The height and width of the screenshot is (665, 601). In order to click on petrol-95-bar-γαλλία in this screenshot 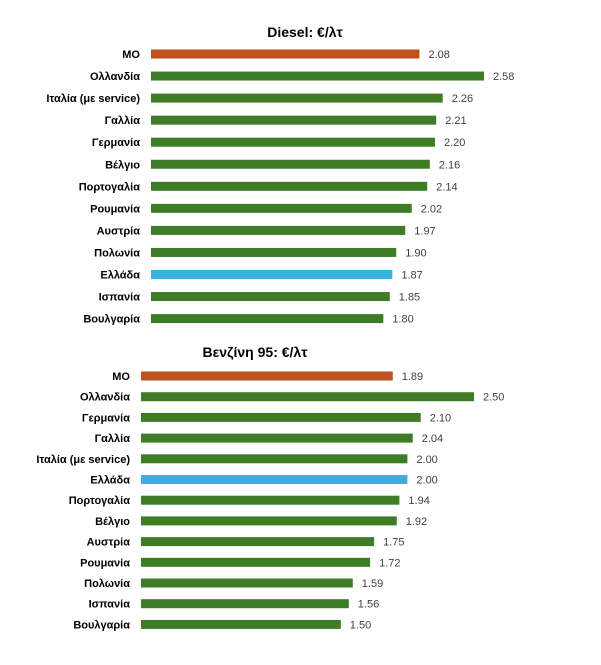, I will do `click(277, 438)`.